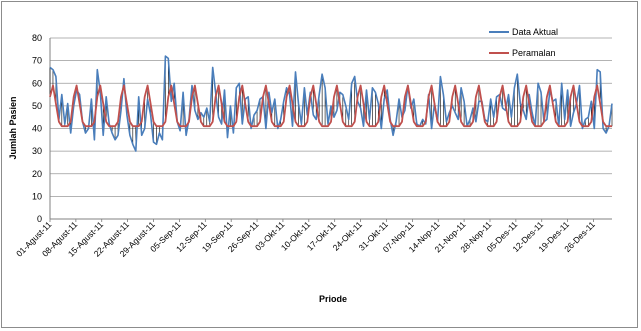 The height and width of the screenshot is (331, 641). Describe the element at coordinates (534, 53) in the screenshot. I see `legend-label: Peramalan` at that location.